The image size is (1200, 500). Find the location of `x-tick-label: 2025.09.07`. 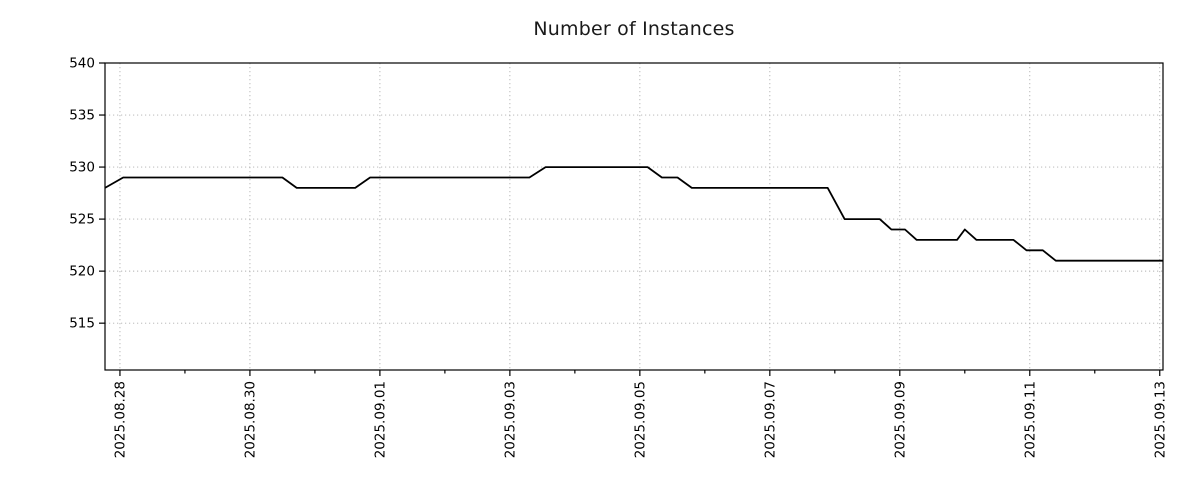

x-tick-label: 2025.09.07 is located at coordinates (770, 419).